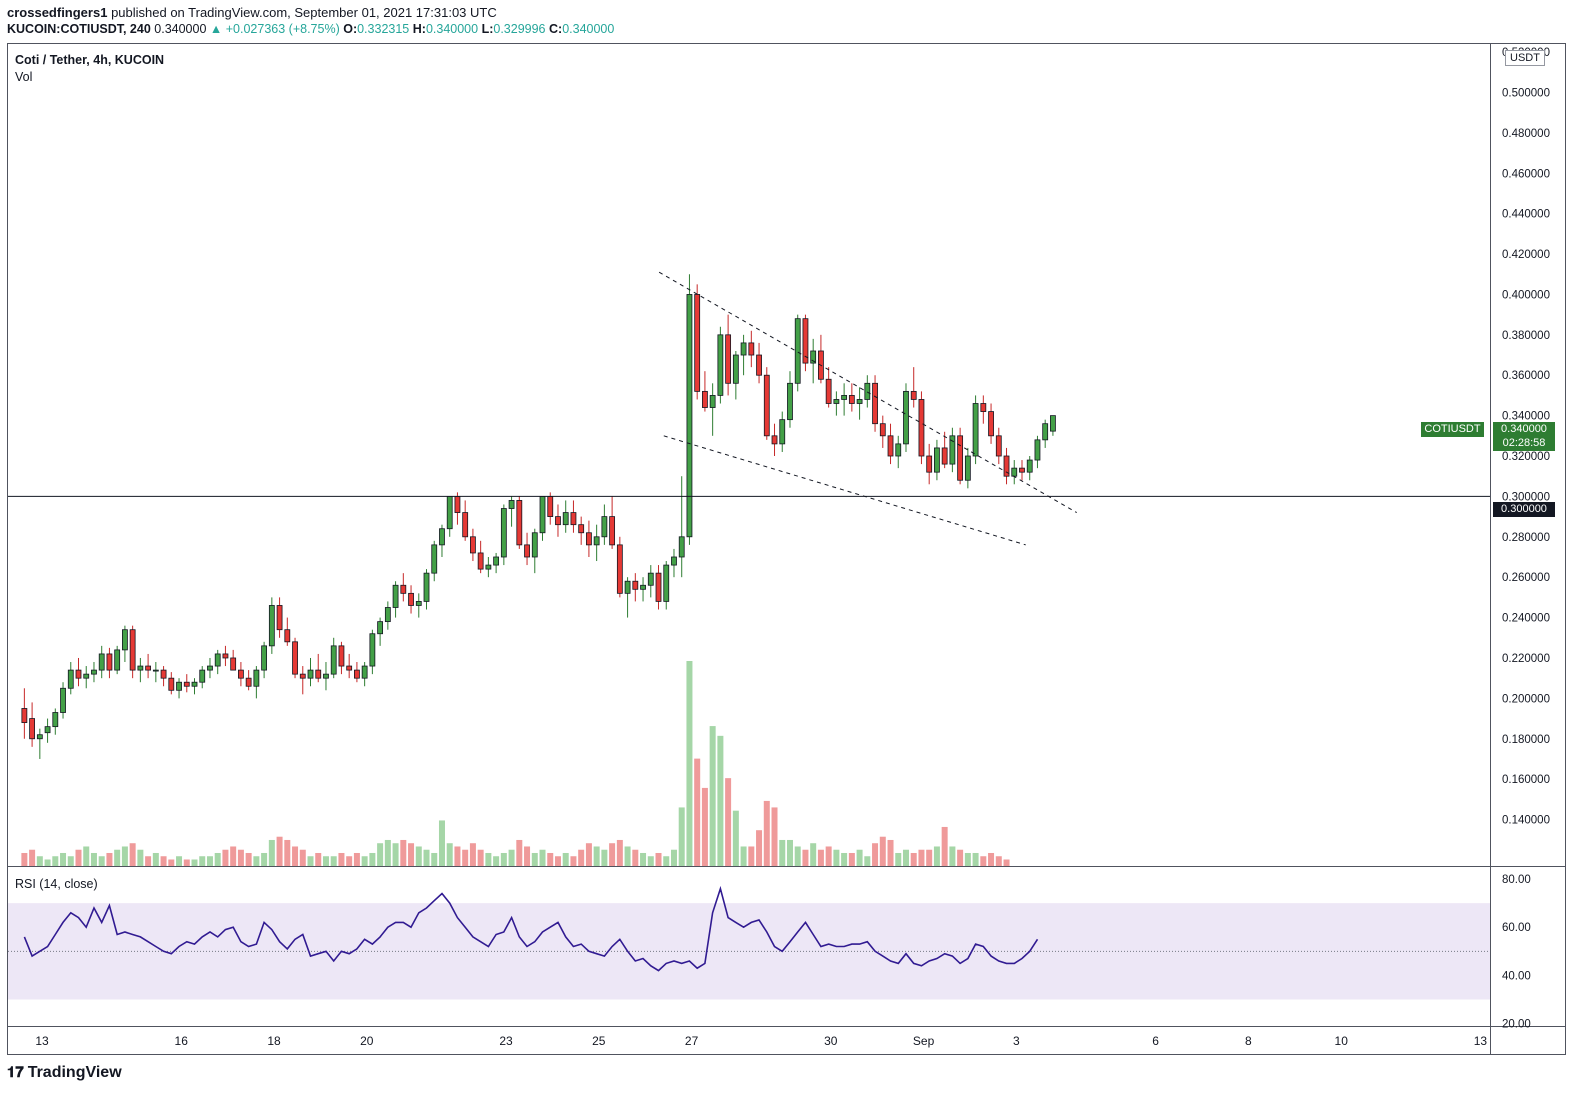 This screenshot has width=1573, height=1095. What do you see at coordinates (1516, 952) in the screenshot?
I see `rsi-ticks: 20.00 40.00 60.00 80.00` at bounding box center [1516, 952].